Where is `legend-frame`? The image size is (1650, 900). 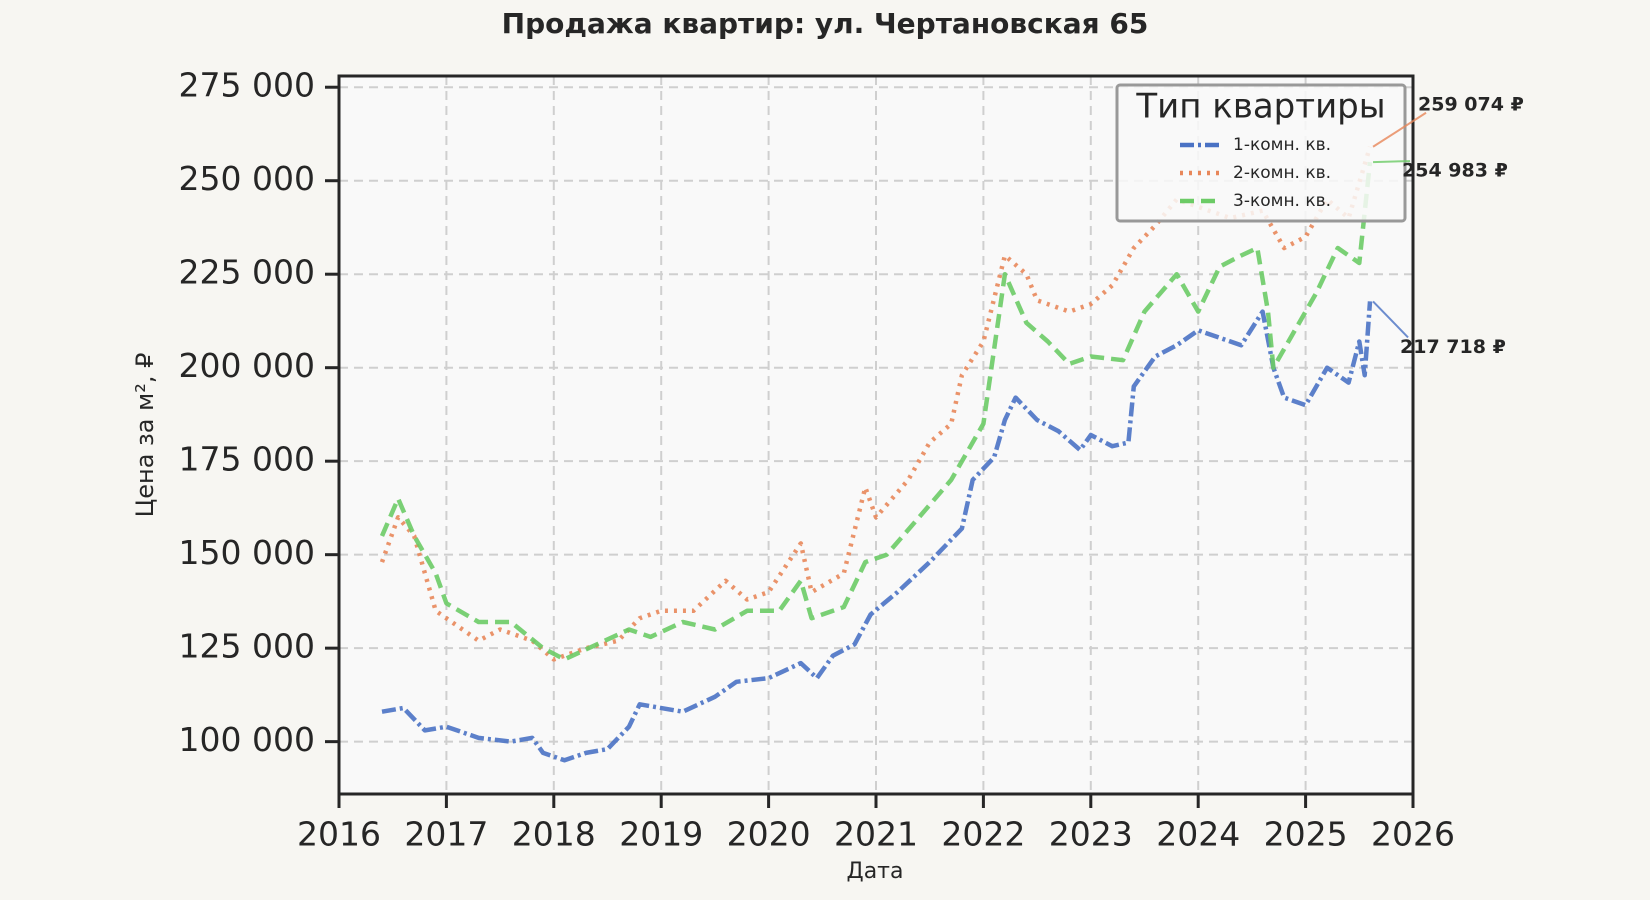 legend-frame is located at coordinates (1261, 153).